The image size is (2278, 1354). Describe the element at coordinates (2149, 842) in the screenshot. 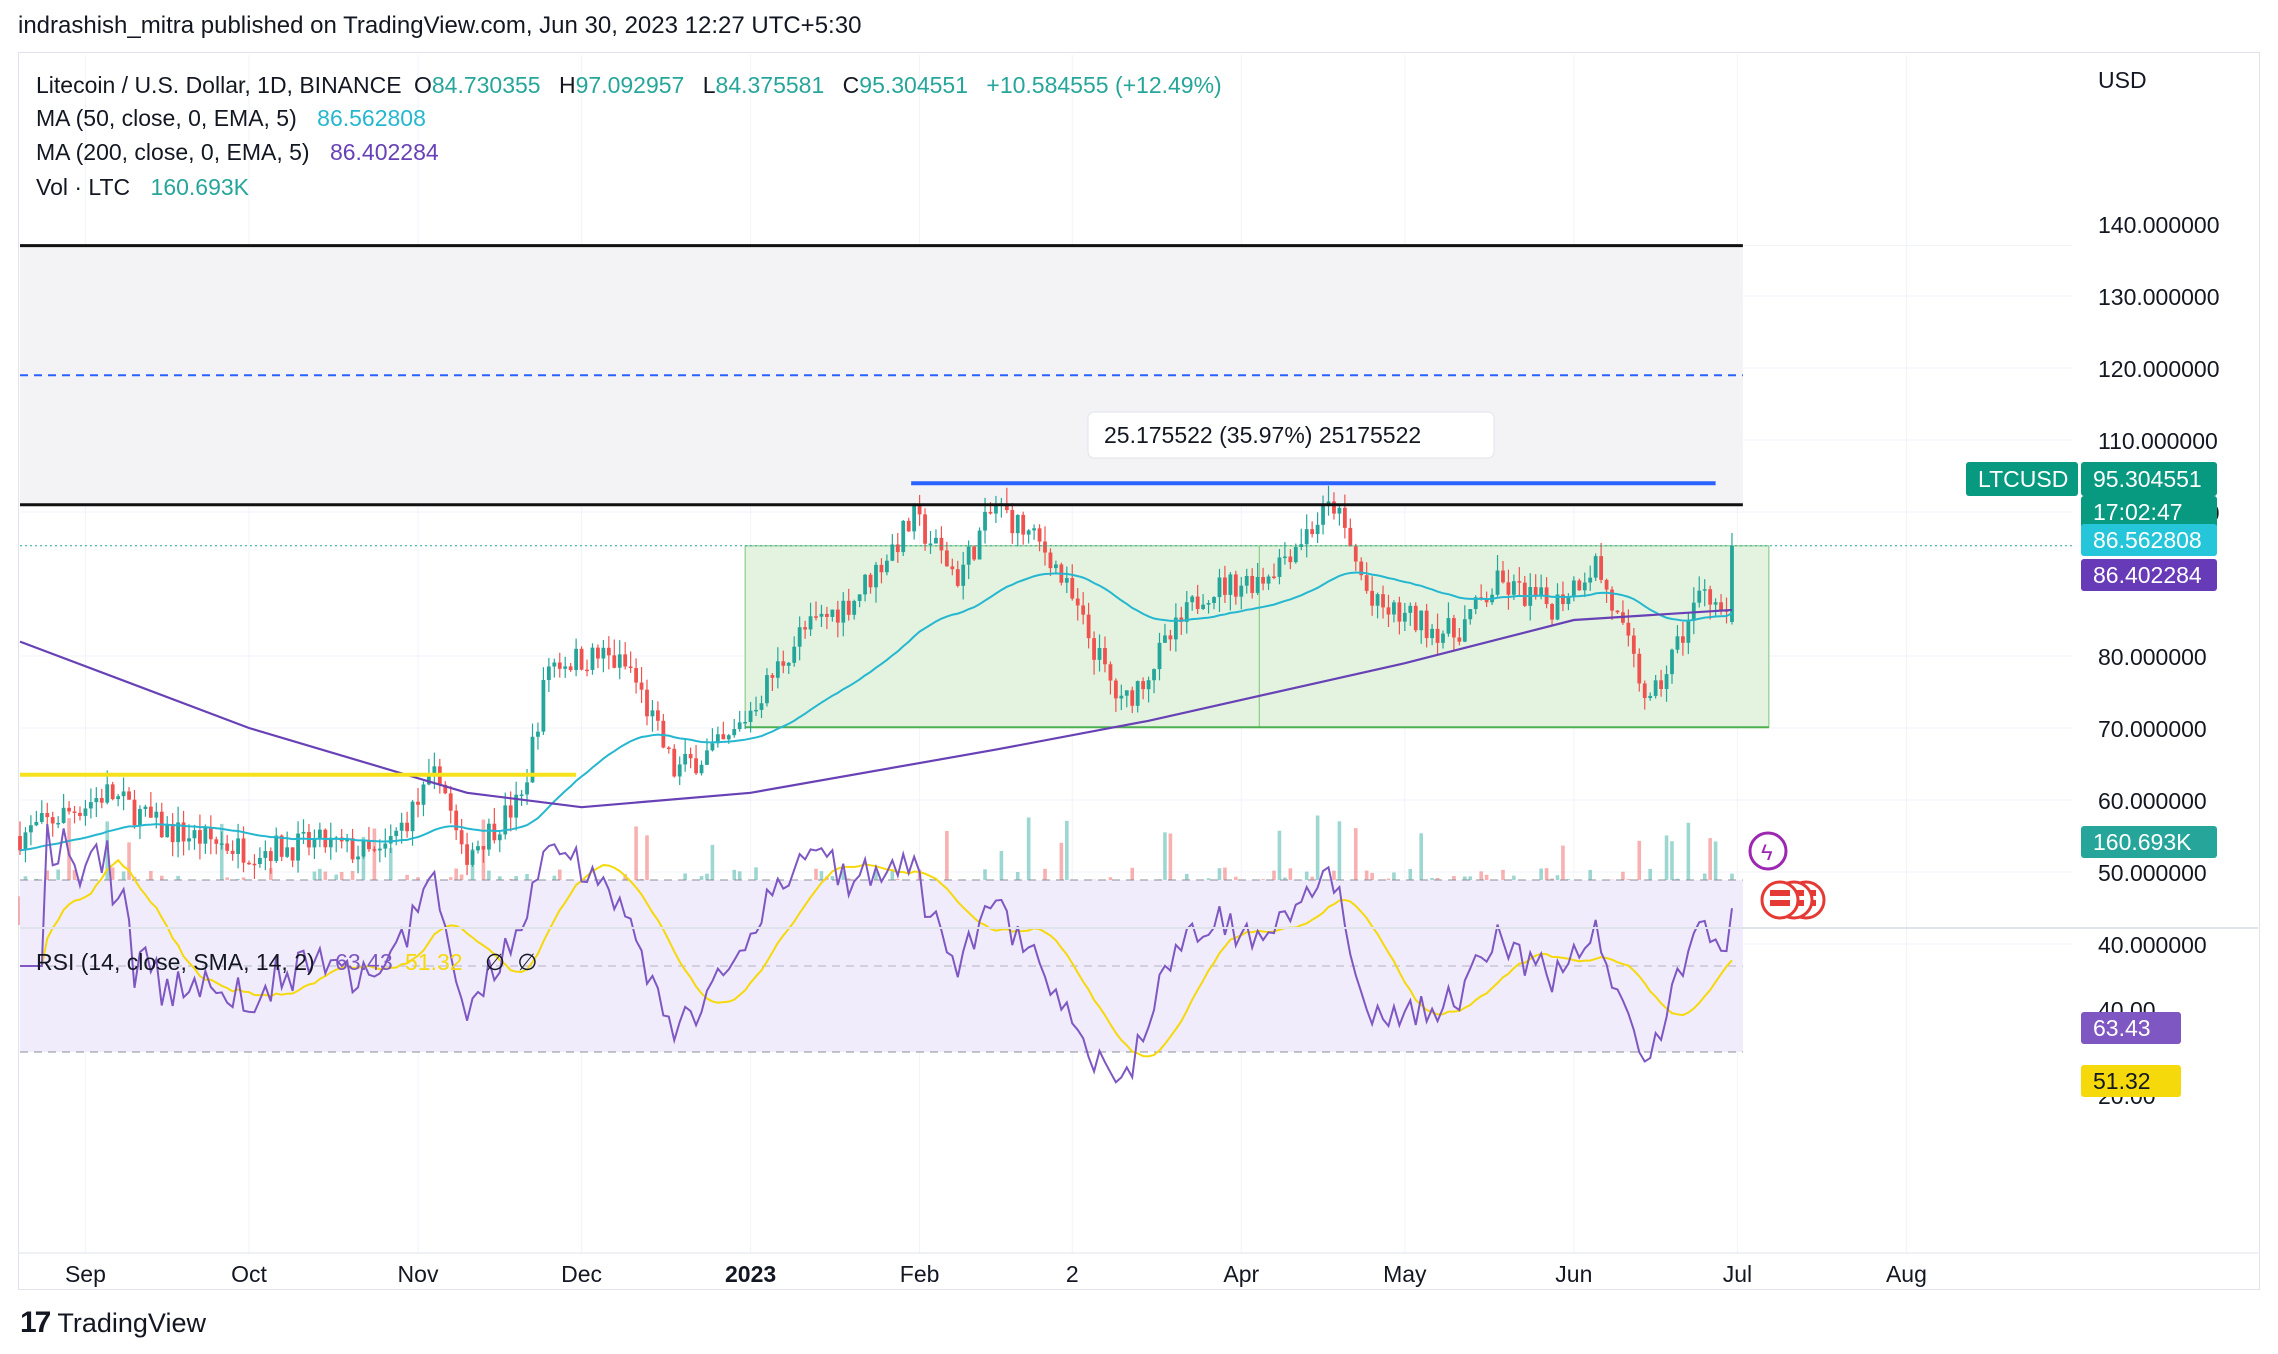

I see `volume-badge-bg` at that location.